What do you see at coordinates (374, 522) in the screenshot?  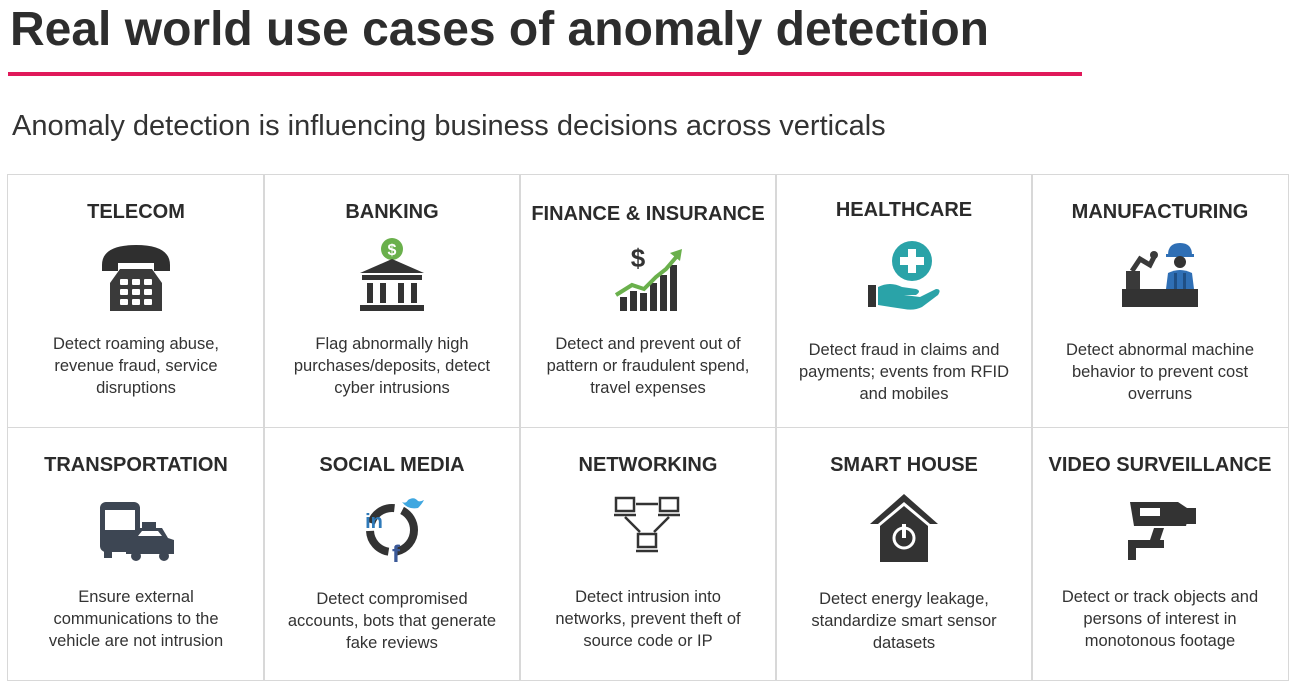 I see `svg-text: in` at bounding box center [374, 522].